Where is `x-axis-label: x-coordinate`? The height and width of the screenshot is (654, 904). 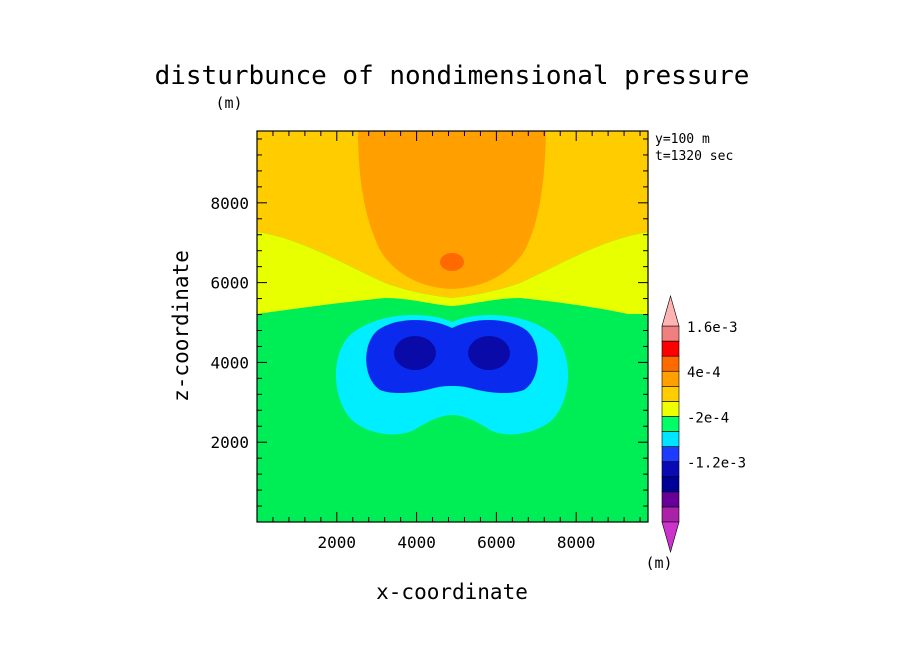
x-axis-label: x-coordinate is located at coordinates (452, 592).